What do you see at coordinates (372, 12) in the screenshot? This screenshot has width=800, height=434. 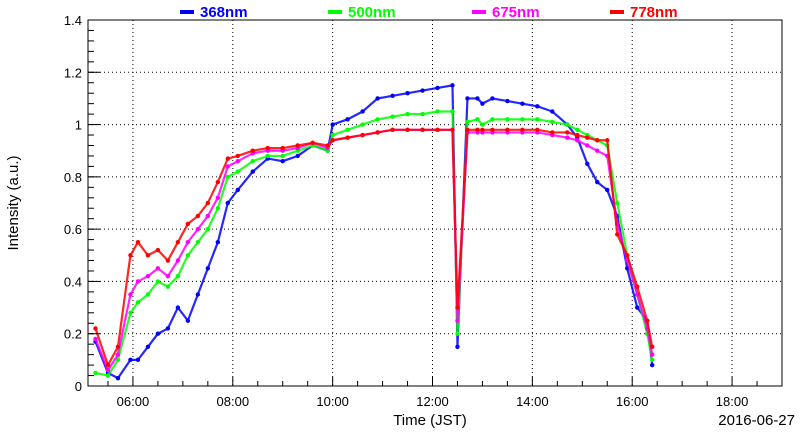 I see `legend-label-500nm: 500nm` at bounding box center [372, 12].